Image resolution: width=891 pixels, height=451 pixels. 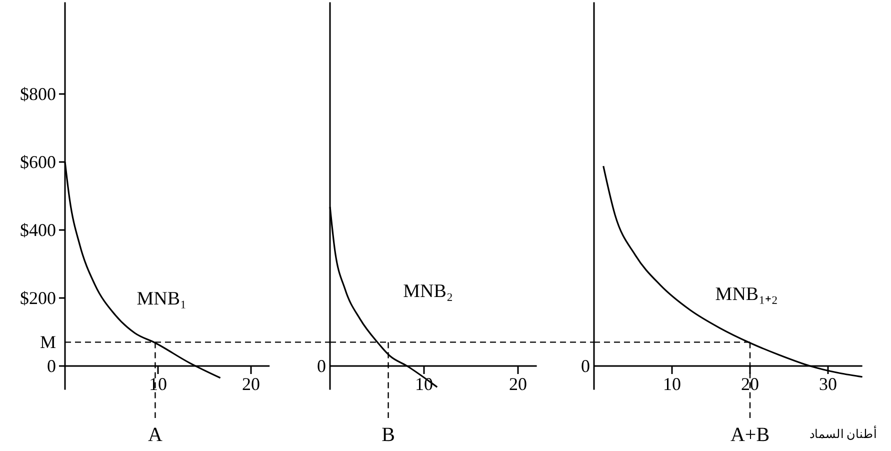 I want to click on ref-line-label: B, so click(x=388, y=435).